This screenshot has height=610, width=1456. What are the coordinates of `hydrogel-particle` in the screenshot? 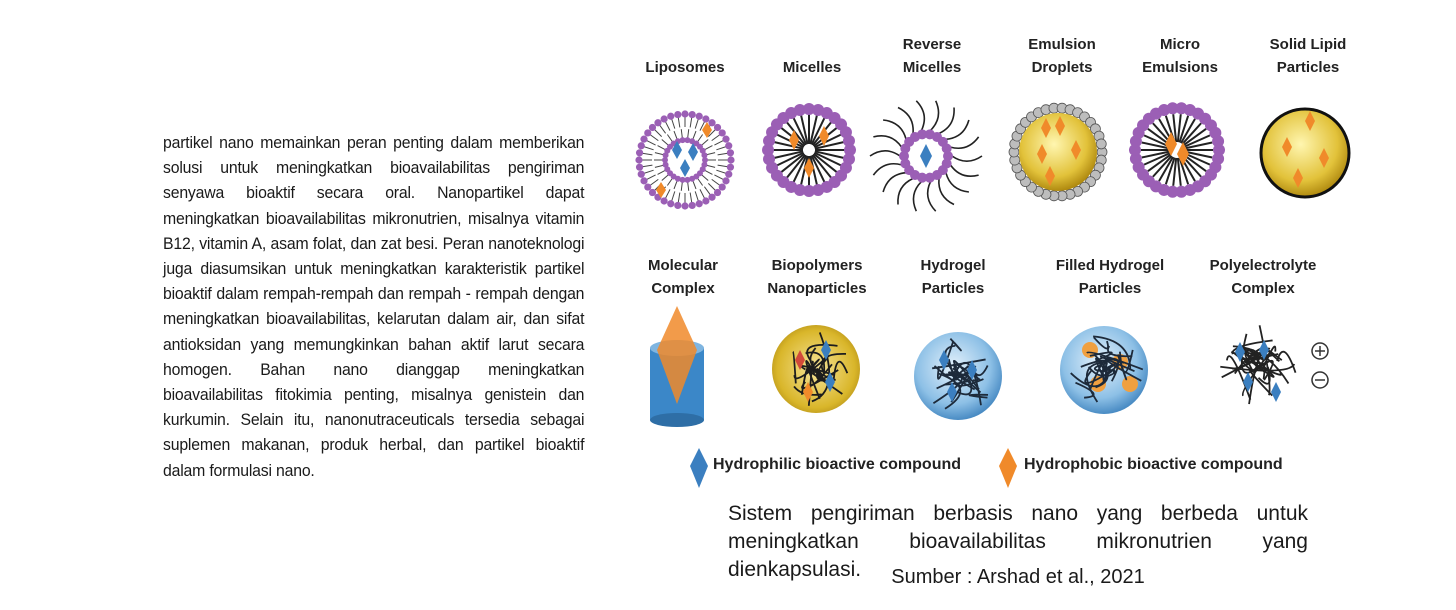 It's located at (958, 376).